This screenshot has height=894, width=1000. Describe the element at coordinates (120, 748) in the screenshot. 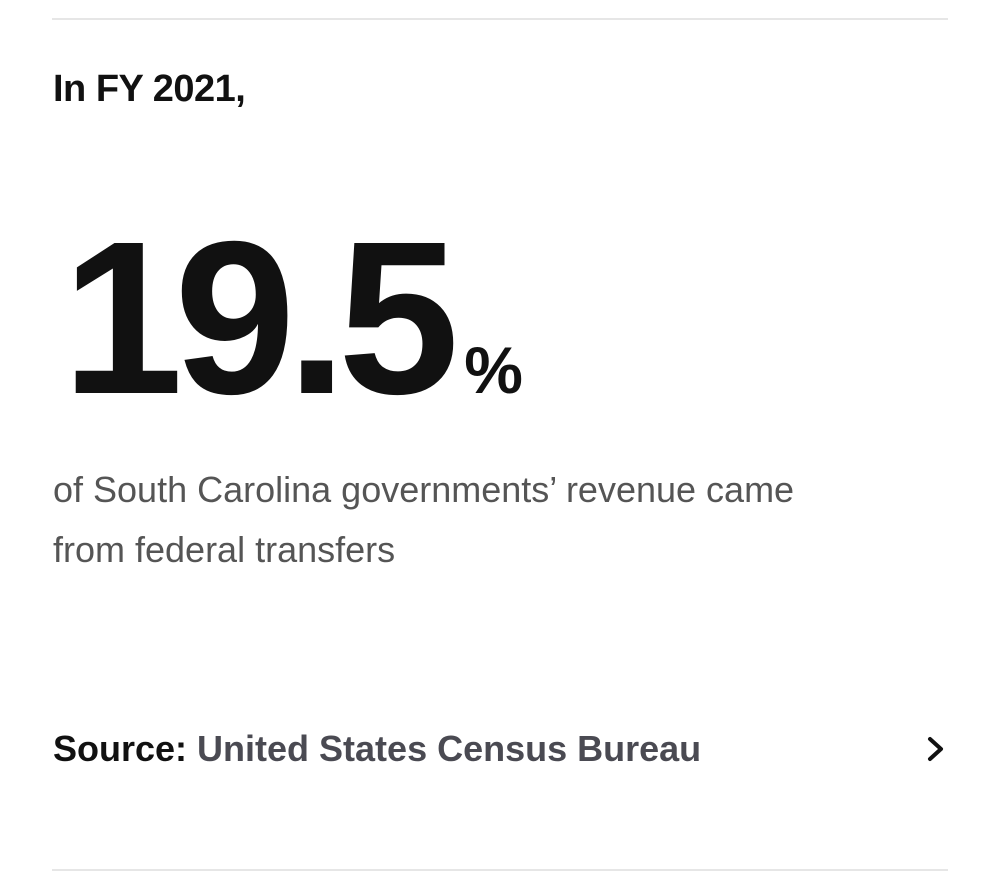

I see `source-label: Source:` at that location.